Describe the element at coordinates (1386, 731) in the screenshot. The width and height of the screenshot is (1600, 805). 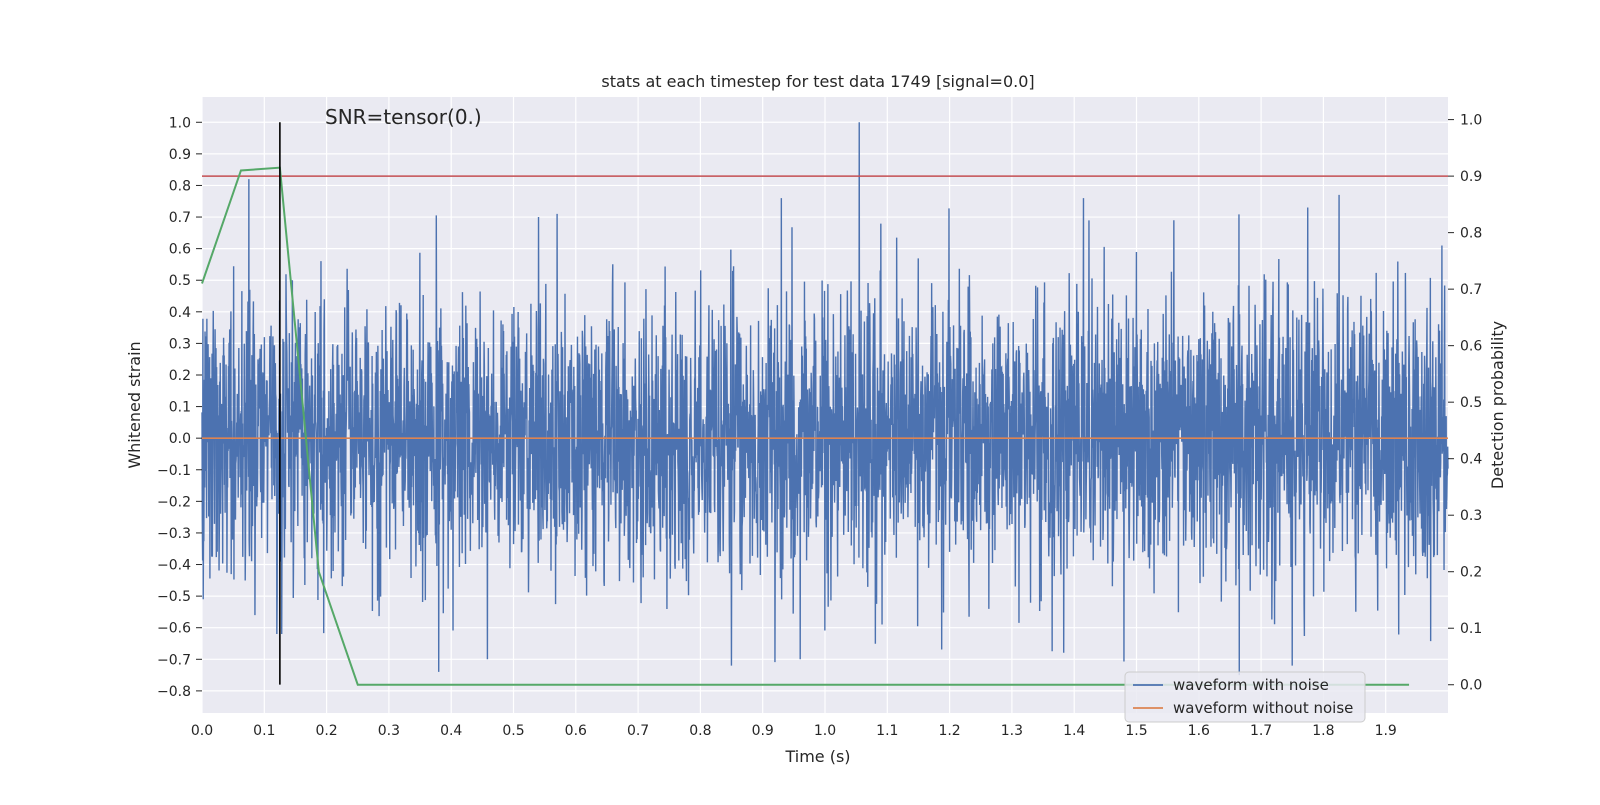
I see `x-tick-label: 1.9` at that location.